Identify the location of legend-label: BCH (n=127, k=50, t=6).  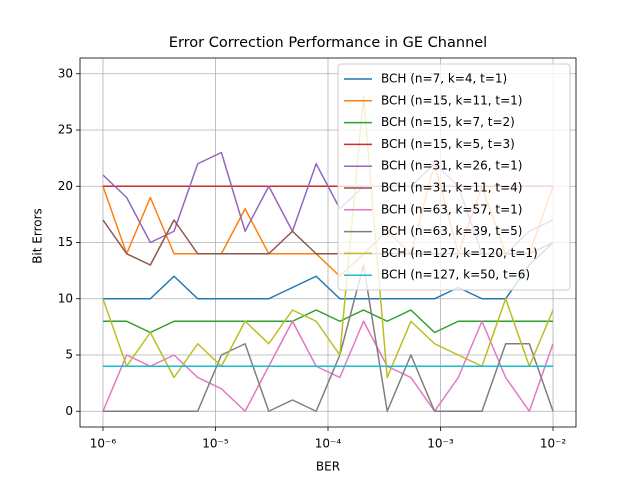
(455, 275).